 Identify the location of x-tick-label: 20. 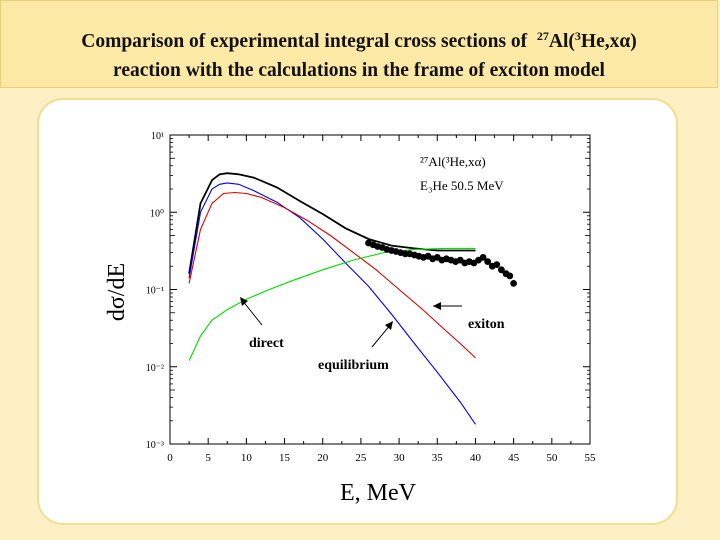
(323, 458).